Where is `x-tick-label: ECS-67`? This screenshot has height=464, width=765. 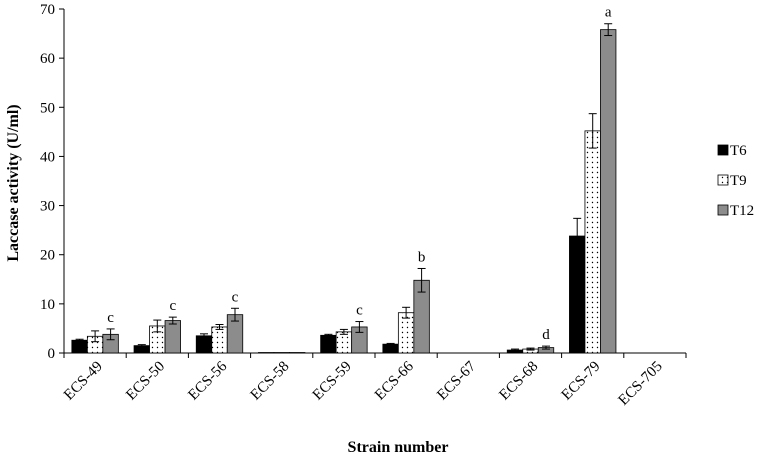
x-tick-label: ECS-67 is located at coordinates (456, 380).